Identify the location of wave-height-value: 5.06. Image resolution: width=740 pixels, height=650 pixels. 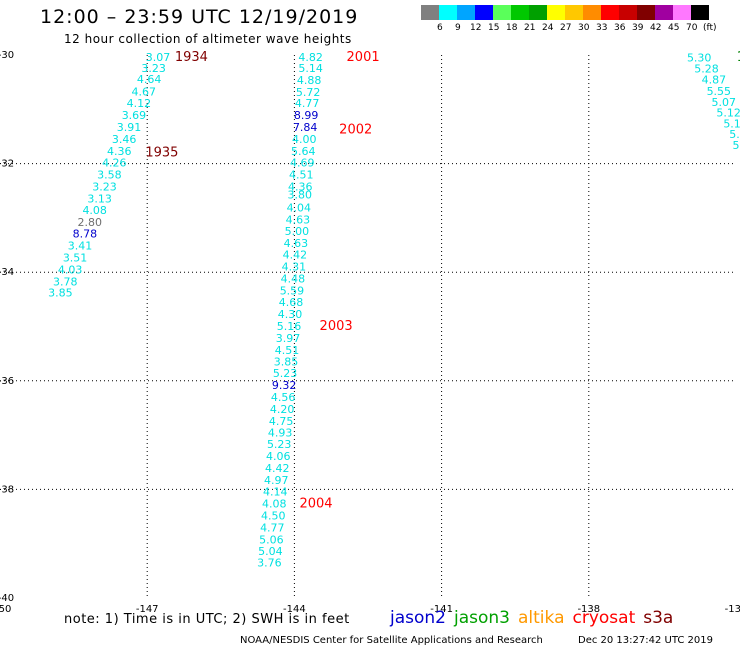
(271, 539).